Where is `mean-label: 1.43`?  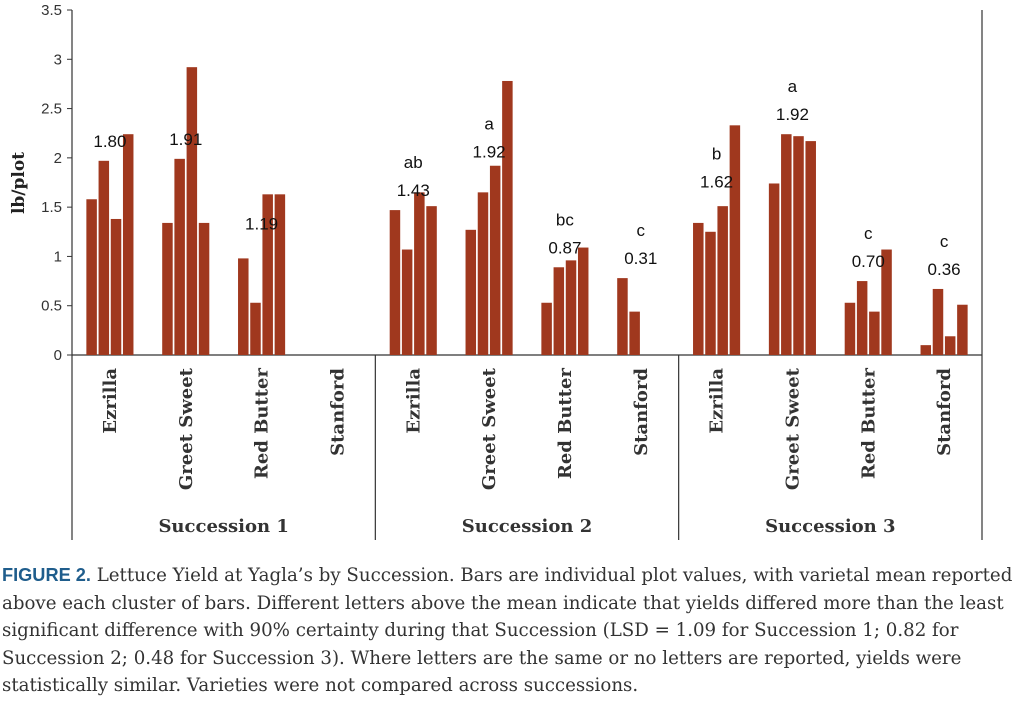
mean-label: 1.43 is located at coordinates (413, 190).